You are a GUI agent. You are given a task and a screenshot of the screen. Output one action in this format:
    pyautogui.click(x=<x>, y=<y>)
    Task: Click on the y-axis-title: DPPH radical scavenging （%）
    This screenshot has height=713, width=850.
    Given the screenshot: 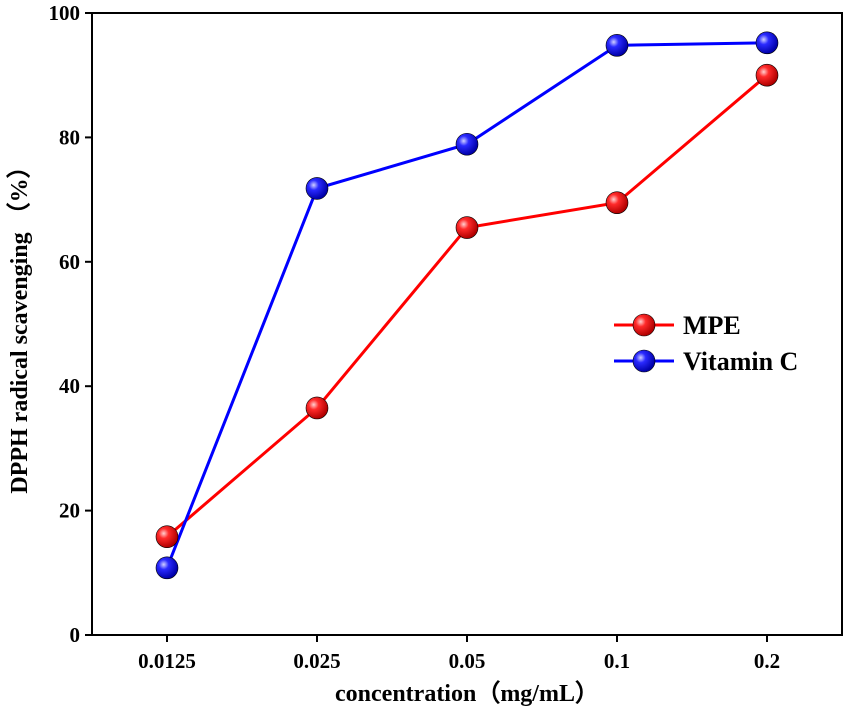 What is the action you would take?
    pyautogui.click(x=19, y=323)
    